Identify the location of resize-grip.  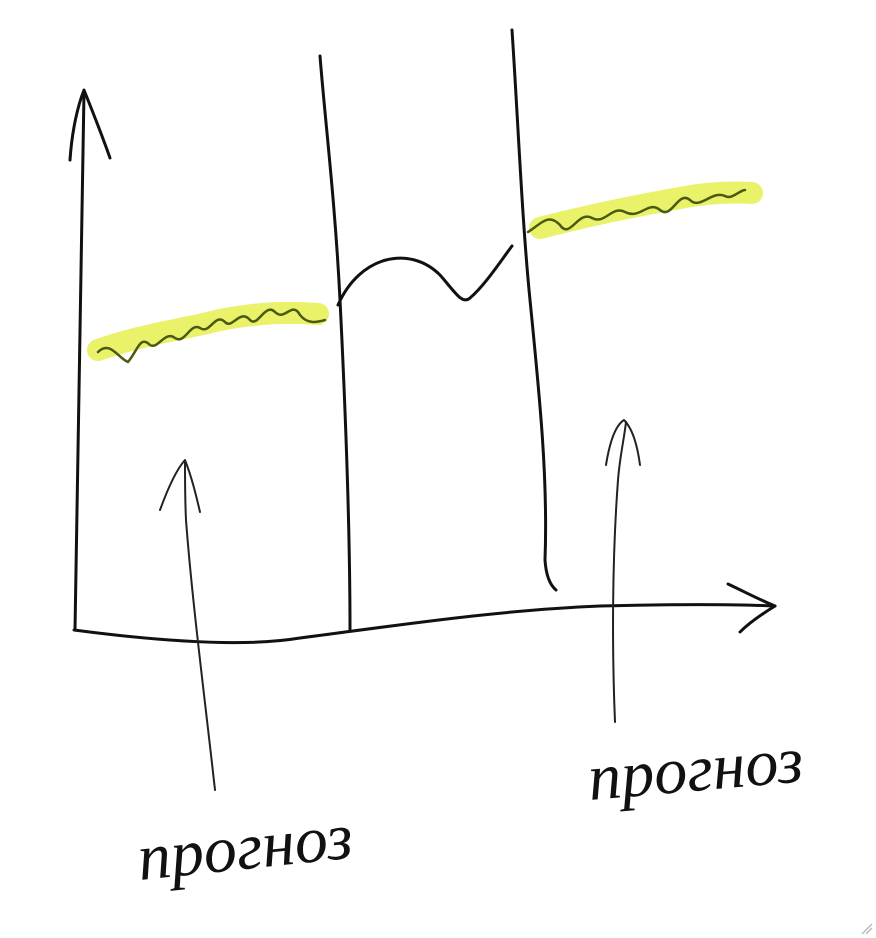
(867, 929).